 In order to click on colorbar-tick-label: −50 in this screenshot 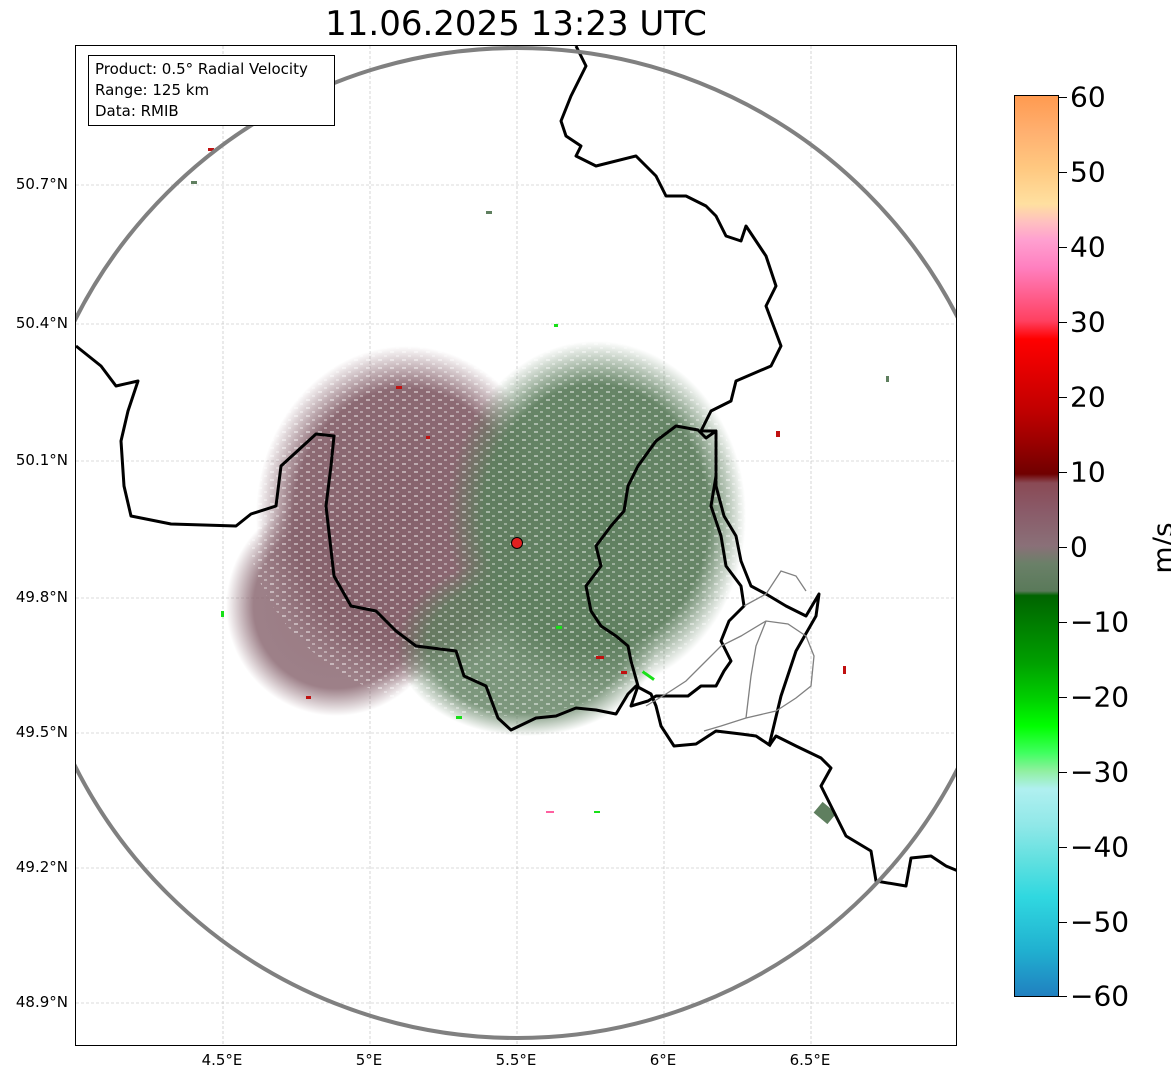, I will do `click(1100, 922)`.